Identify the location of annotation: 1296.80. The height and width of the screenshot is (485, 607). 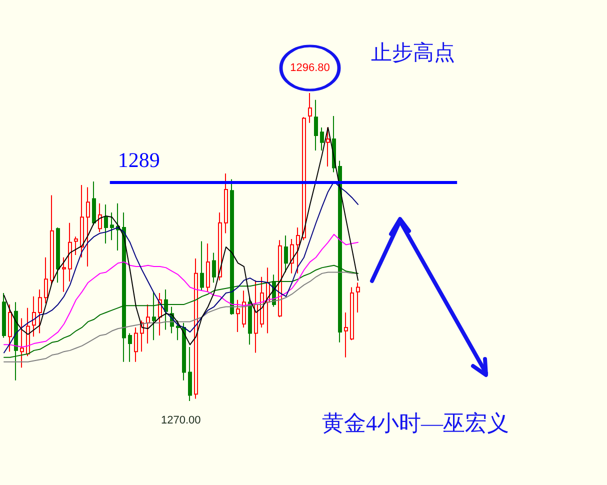
(310, 68).